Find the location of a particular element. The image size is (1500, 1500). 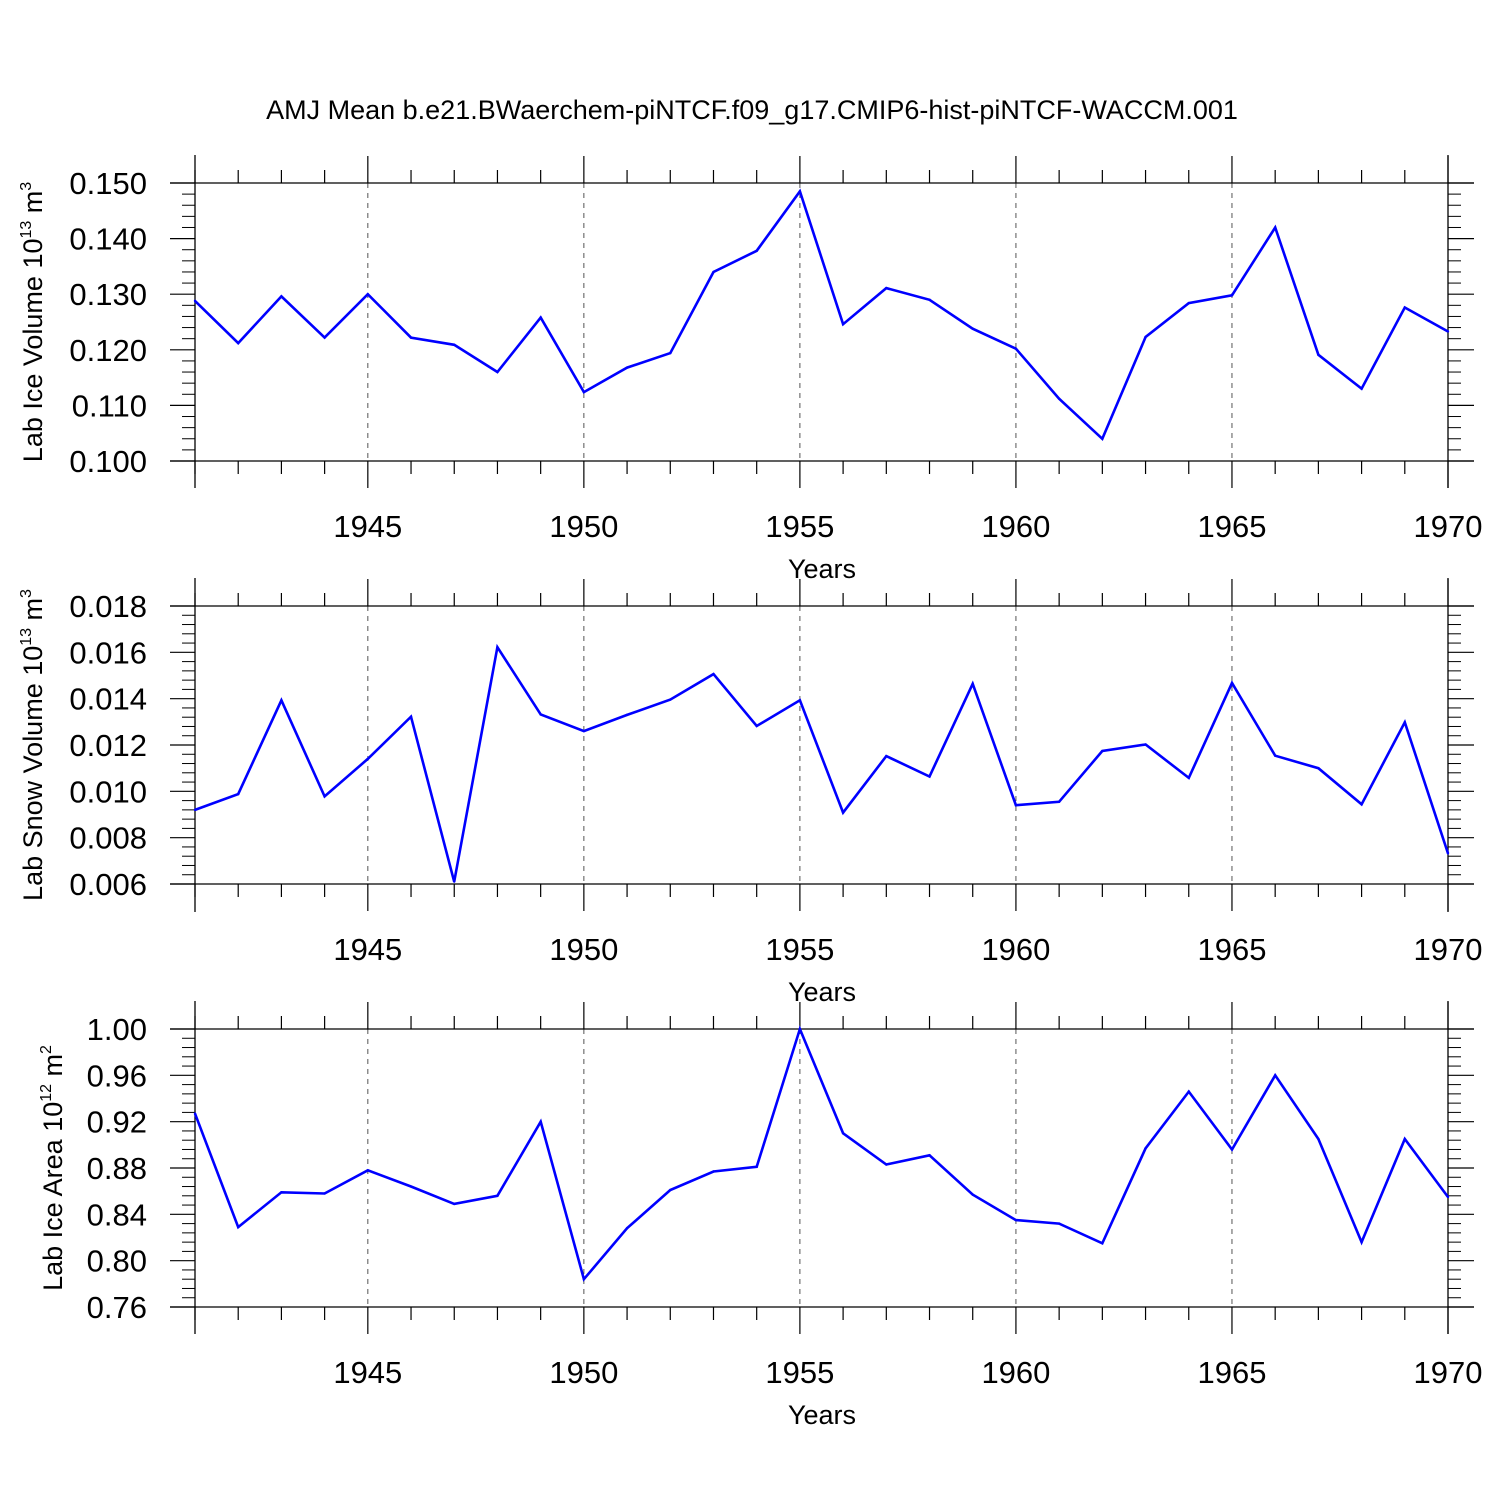

x-tick-label: 1955 is located at coordinates (799, 949).